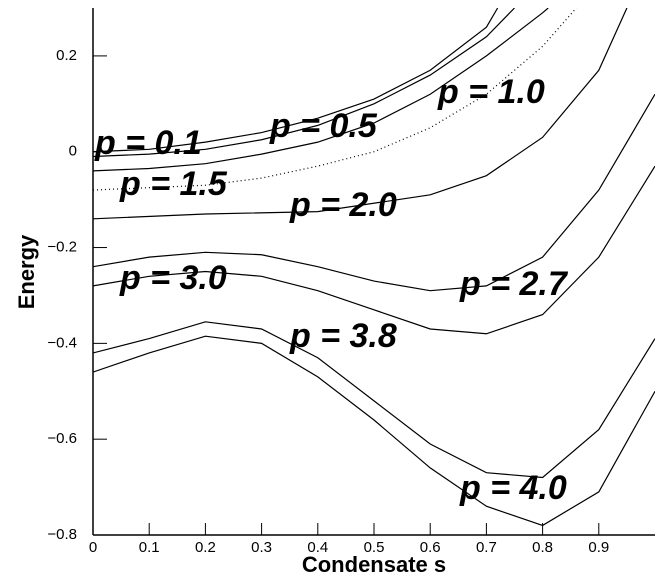 The height and width of the screenshot is (581, 657). Describe the element at coordinates (62, 247) in the screenshot. I see `y-tick-label: −0.2` at that location.